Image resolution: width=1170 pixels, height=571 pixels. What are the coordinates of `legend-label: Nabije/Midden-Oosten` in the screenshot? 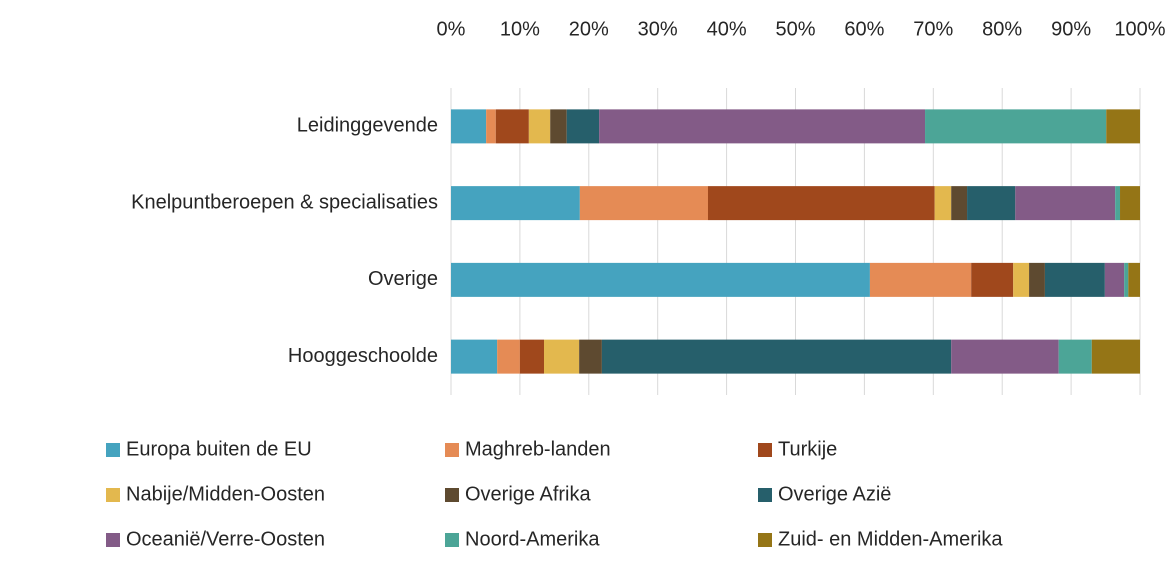 It's located at (225, 494).